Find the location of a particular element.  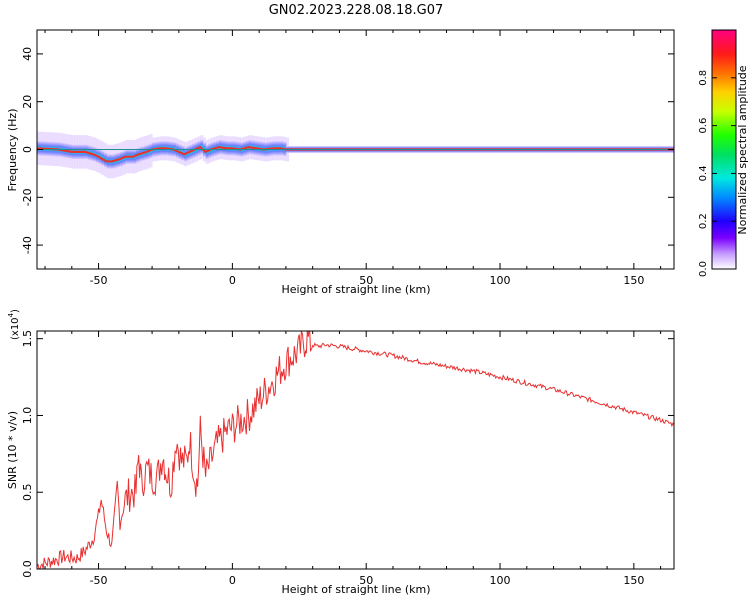

snr-x-tick-label: 100 is located at coordinates (500, 580).